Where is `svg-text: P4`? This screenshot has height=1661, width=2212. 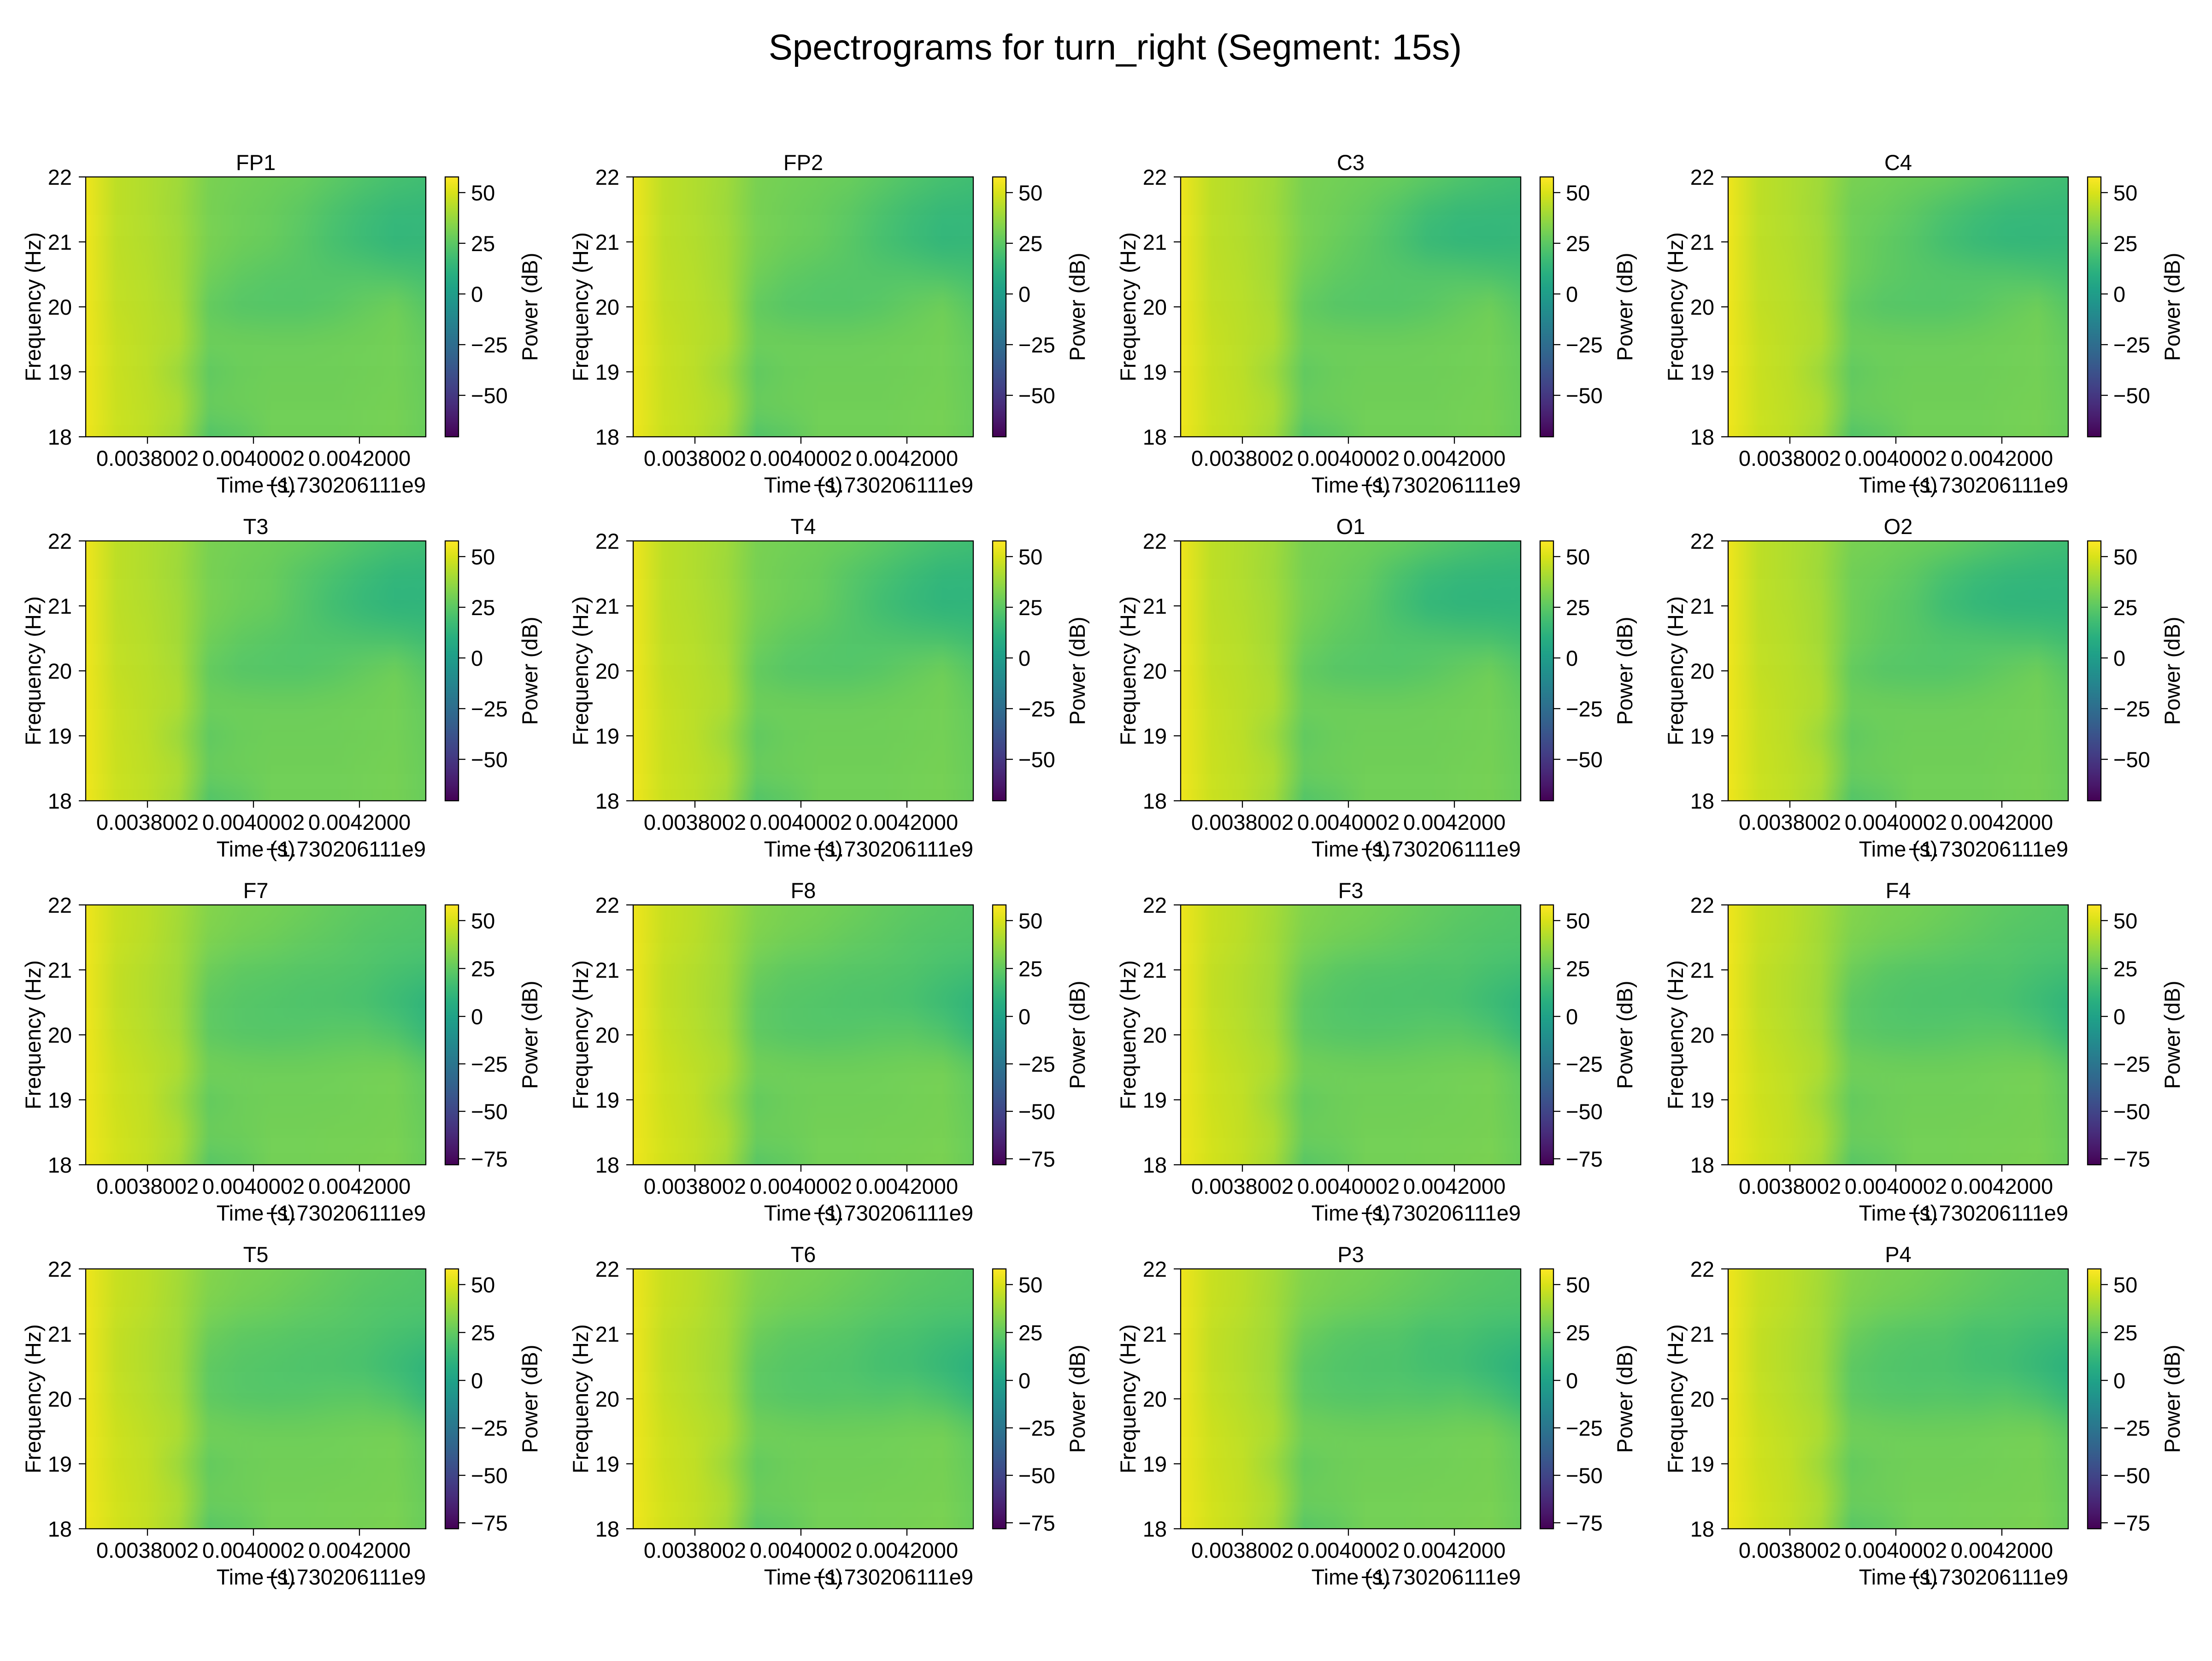 svg-text: P4 is located at coordinates (1898, 1254).